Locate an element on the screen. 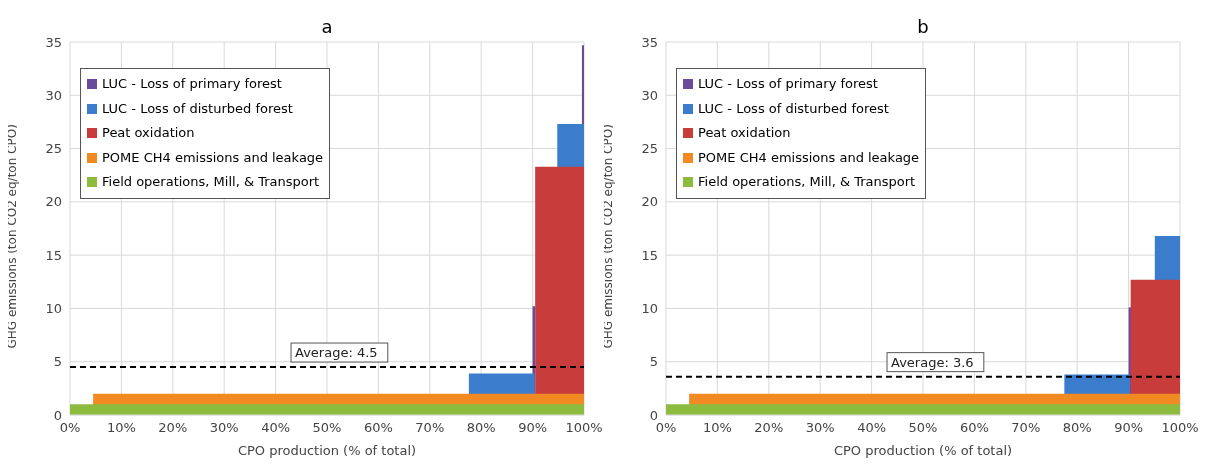 The width and height of the screenshot is (1209, 475). chart-title: a is located at coordinates (327, 26).